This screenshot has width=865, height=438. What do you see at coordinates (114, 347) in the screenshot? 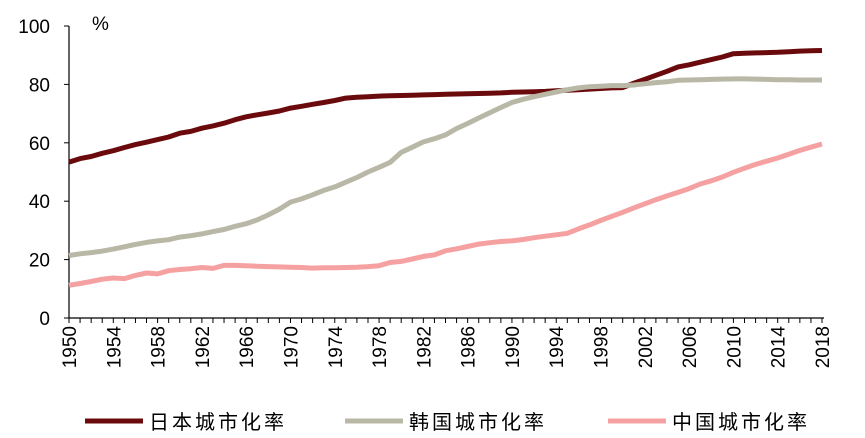
I see `x-tick-label: 1954` at bounding box center [114, 347].